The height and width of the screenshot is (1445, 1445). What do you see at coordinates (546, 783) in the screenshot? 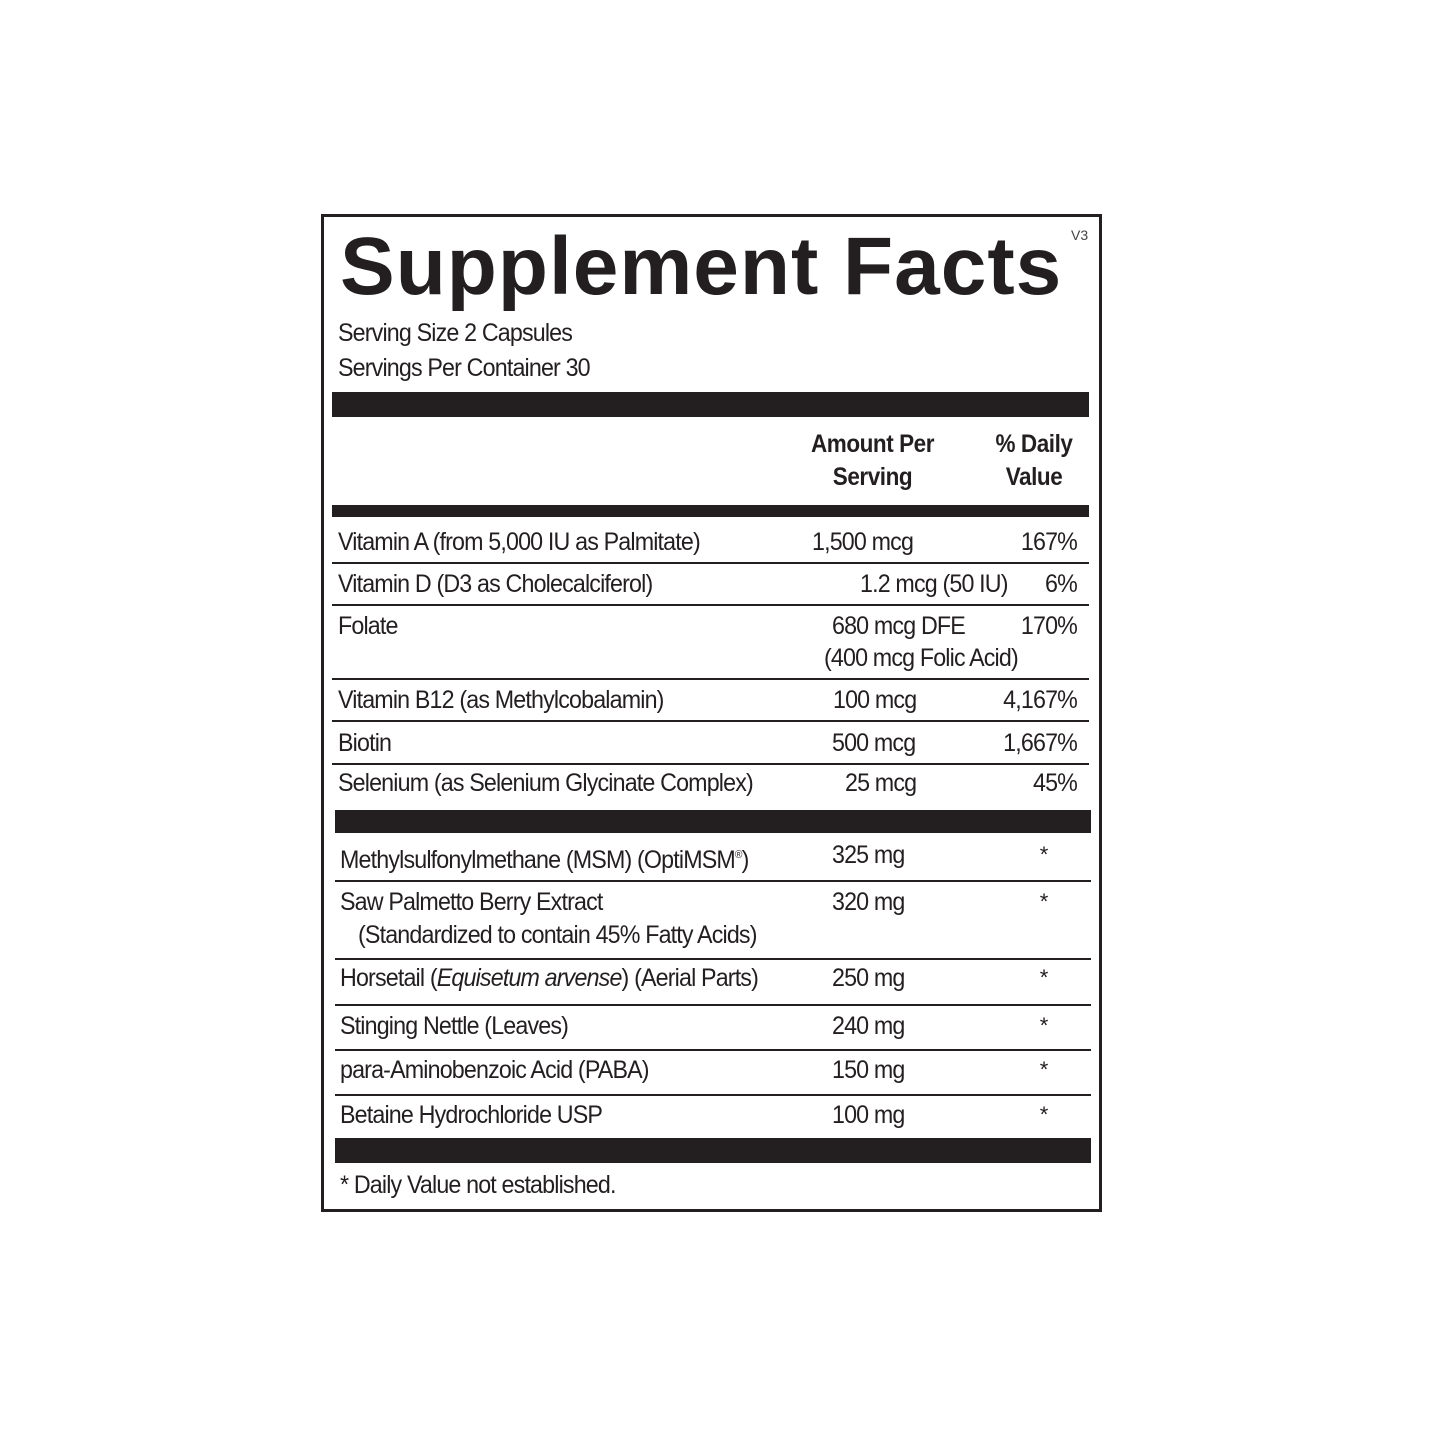
I see `nutrient-name: Selenium (as Selenium Glycinate Complex)` at bounding box center [546, 783].